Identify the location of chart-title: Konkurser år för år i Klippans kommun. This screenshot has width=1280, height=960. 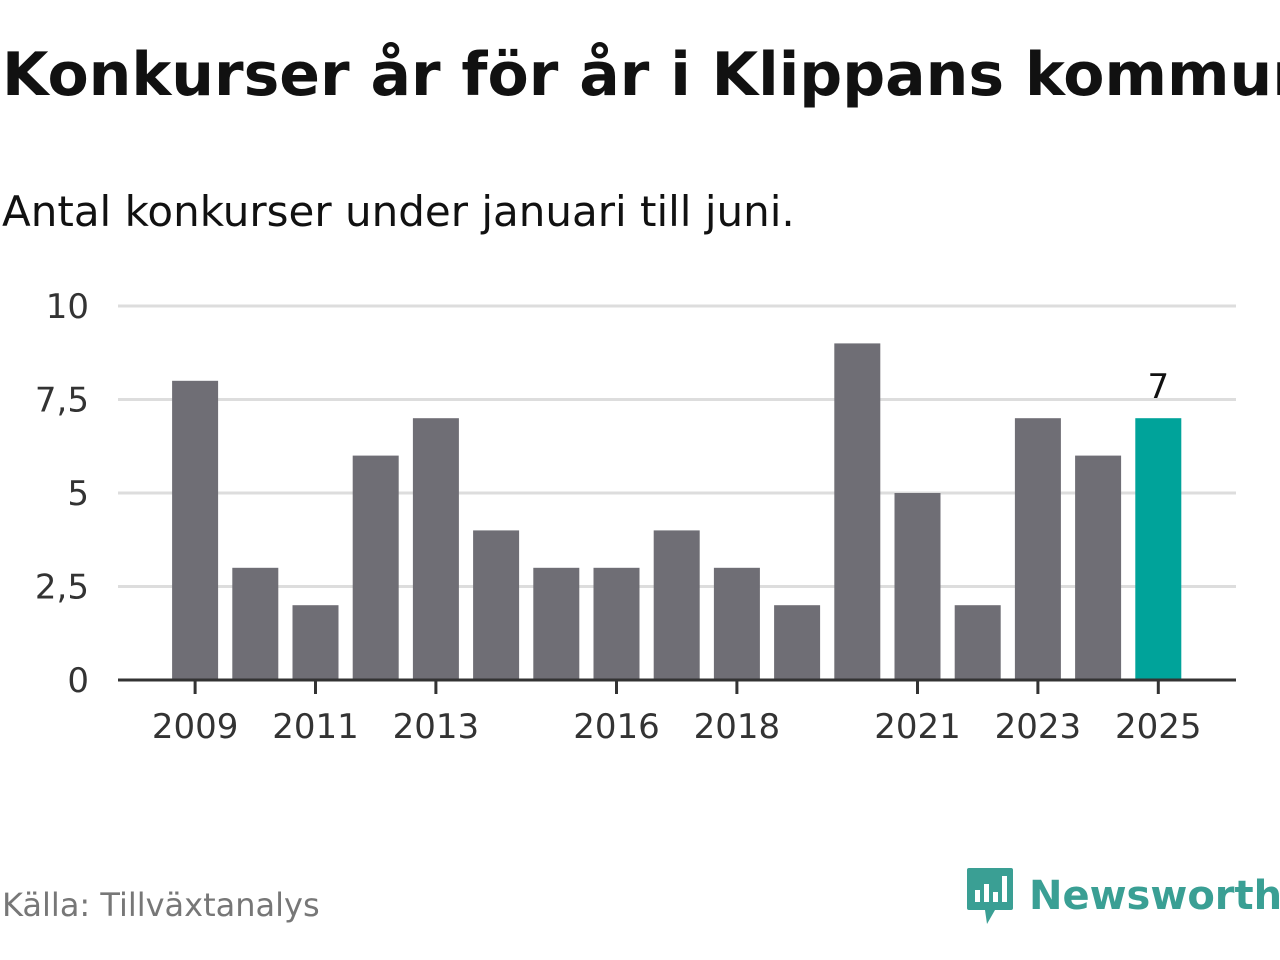
(641, 75).